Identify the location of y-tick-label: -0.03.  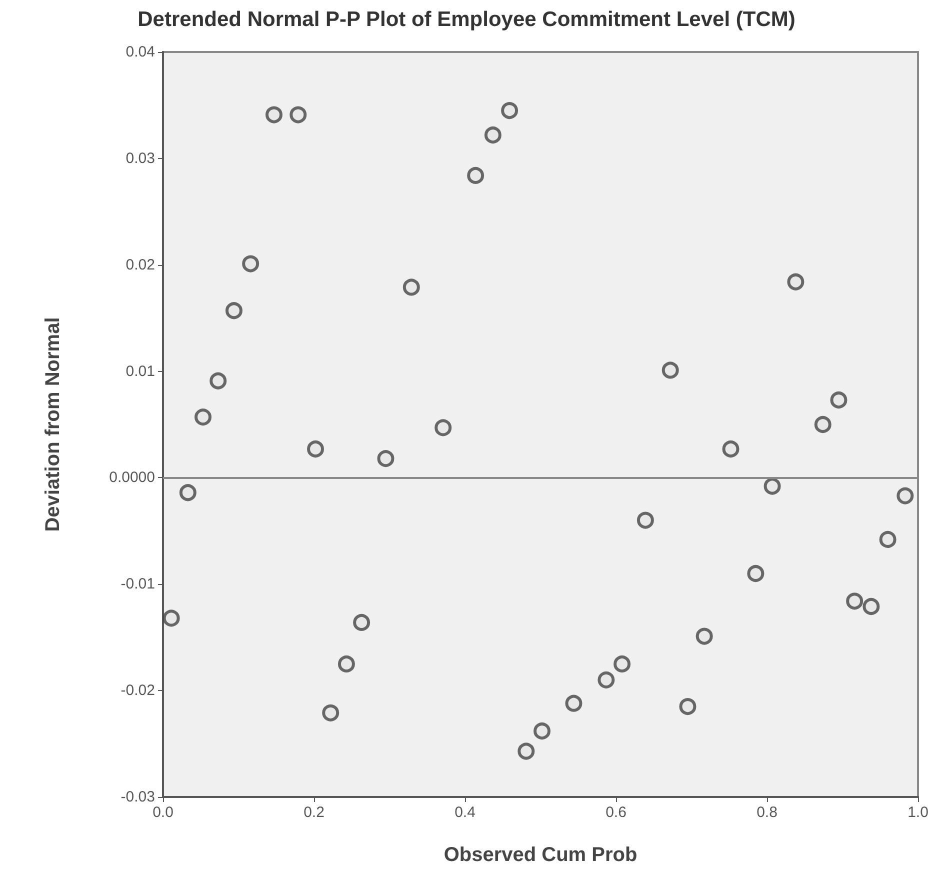
(137, 797).